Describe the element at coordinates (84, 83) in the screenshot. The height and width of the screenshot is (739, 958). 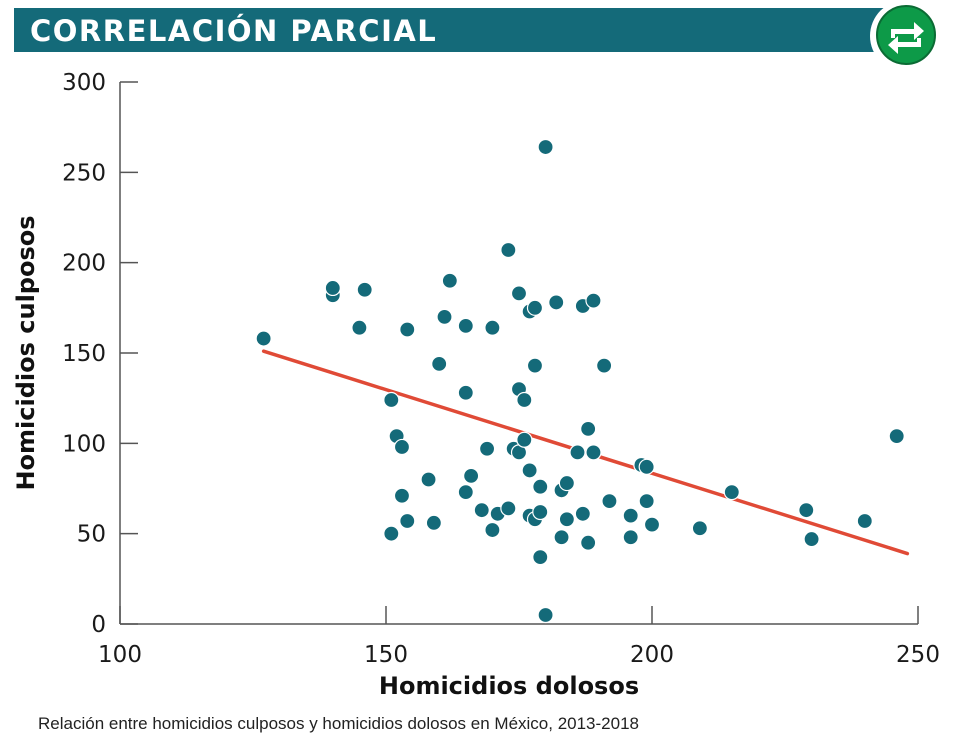
I see `y-tick-label: 300` at that location.